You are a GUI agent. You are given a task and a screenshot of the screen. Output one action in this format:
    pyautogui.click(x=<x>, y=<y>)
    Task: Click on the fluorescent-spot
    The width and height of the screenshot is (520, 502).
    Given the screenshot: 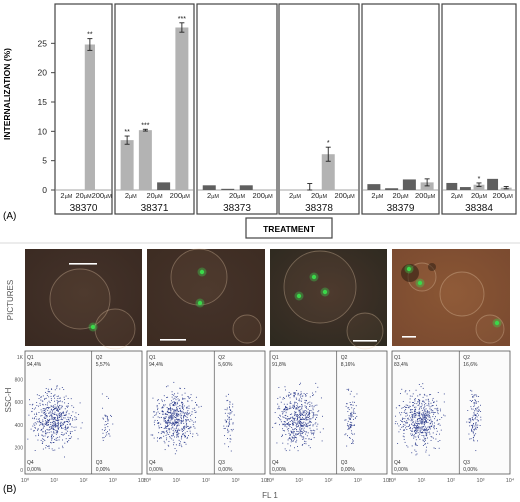 What is the action you would take?
    pyautogui.click(x=314, y=277)
    